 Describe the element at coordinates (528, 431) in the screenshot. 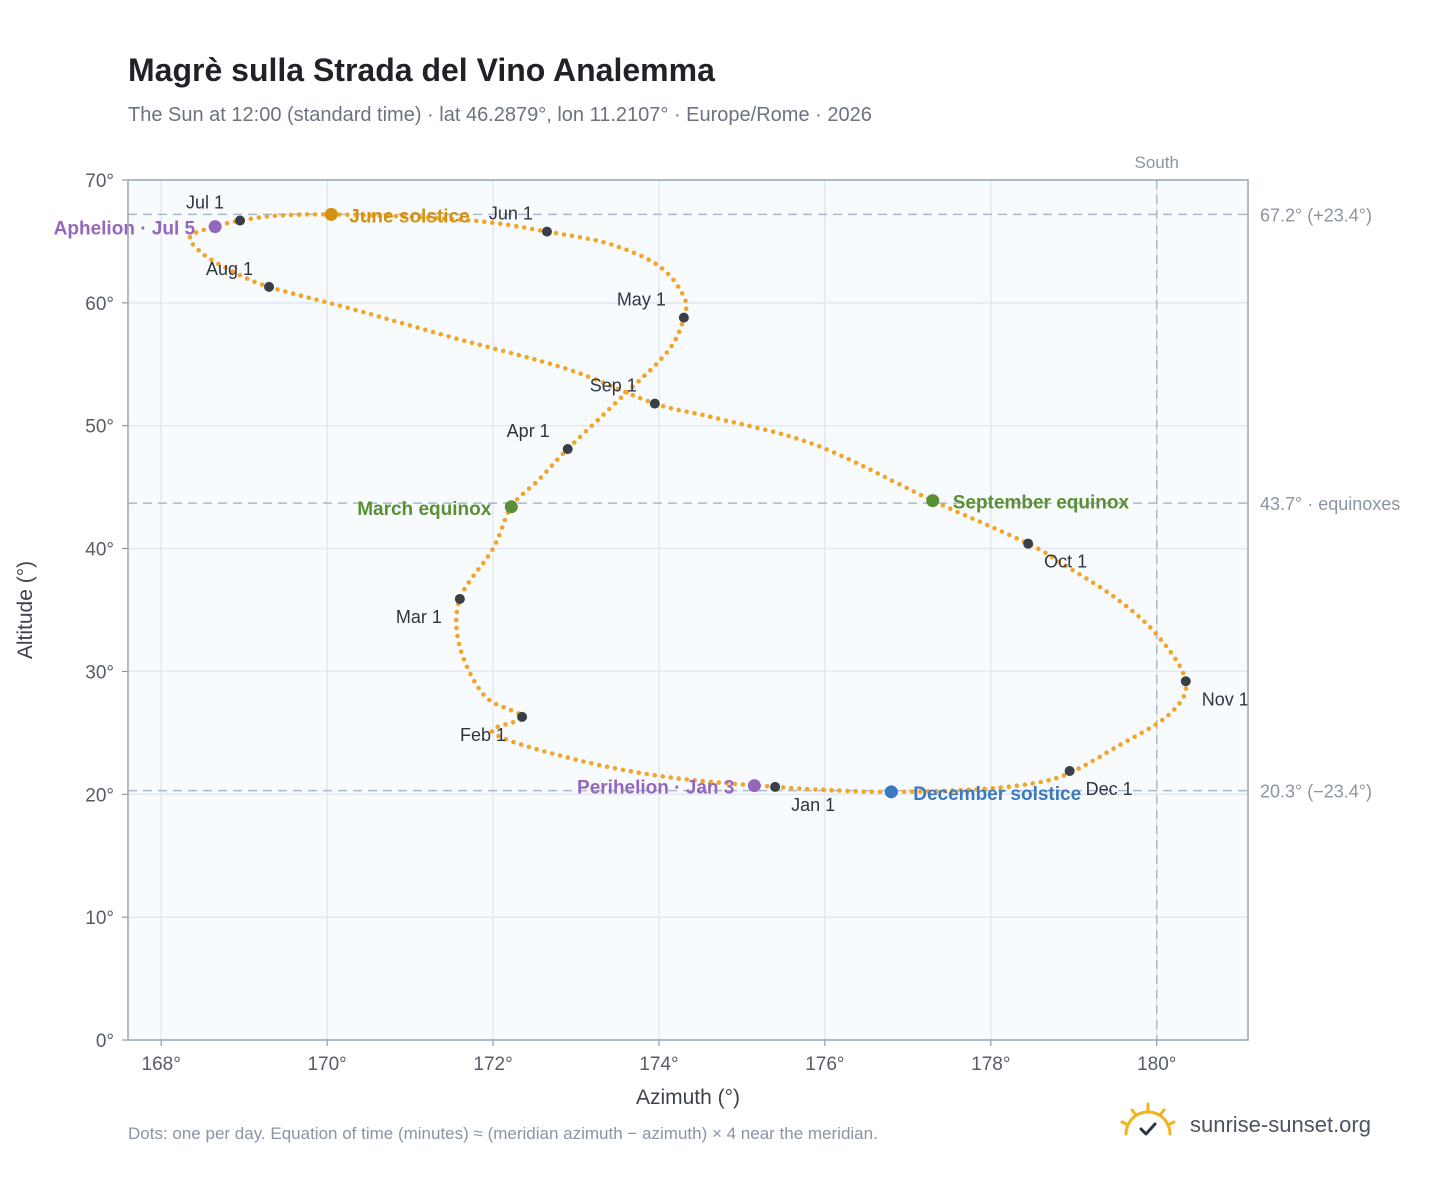

I see `month-marker-label: Apr 1` at that location.